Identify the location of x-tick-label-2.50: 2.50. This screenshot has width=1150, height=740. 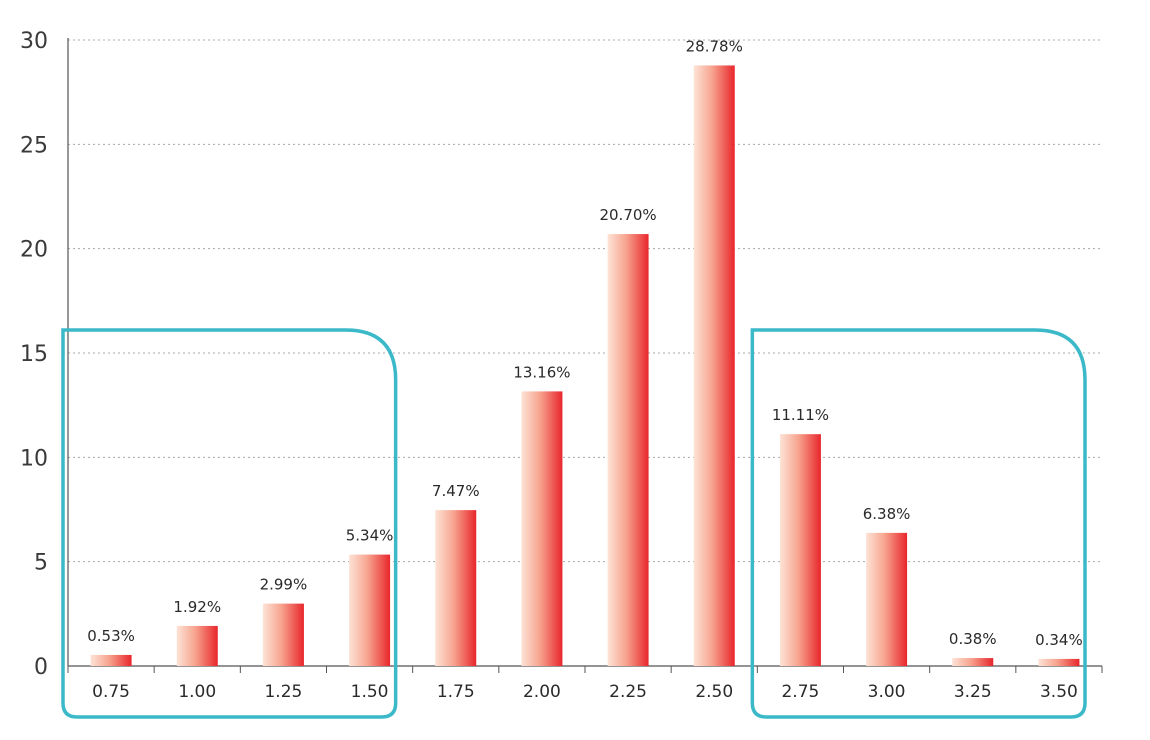
(714, 692).